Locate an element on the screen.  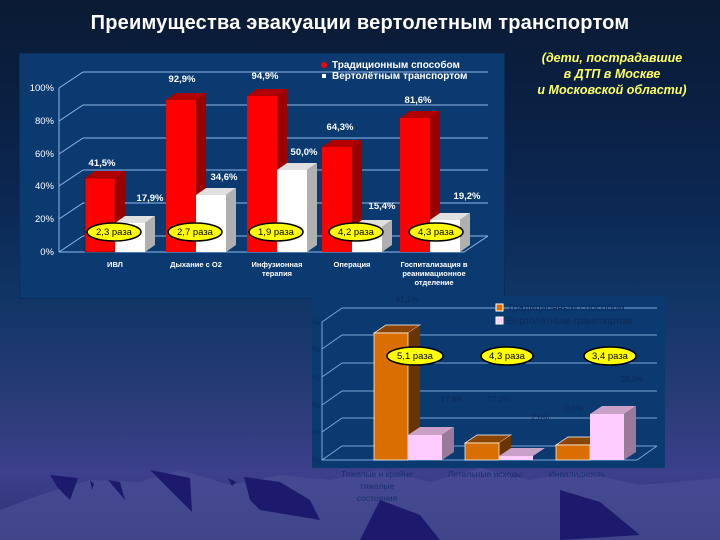
x-tick: реанимационное is located at coordinates (433, 273).